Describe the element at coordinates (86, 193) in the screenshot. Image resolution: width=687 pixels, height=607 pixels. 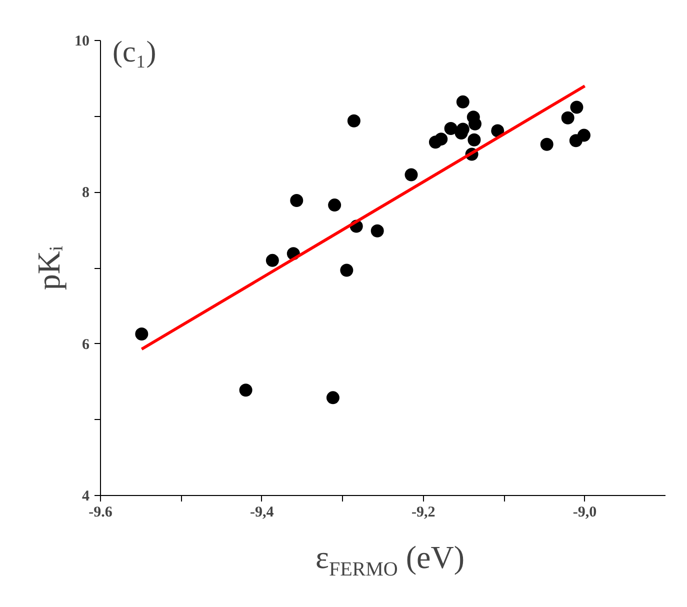
I see `y-tick-label: 8` at that location.